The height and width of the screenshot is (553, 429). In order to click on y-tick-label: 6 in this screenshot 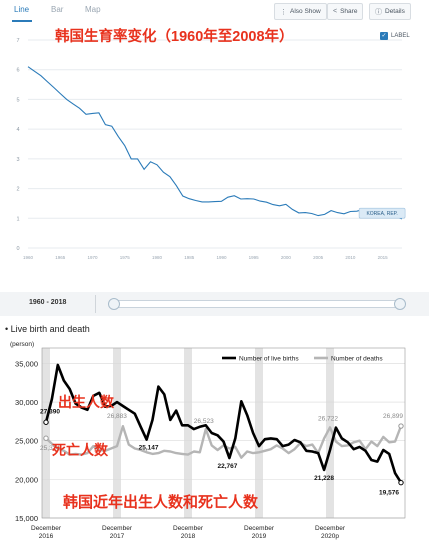, I will do `click(17, 71)`.